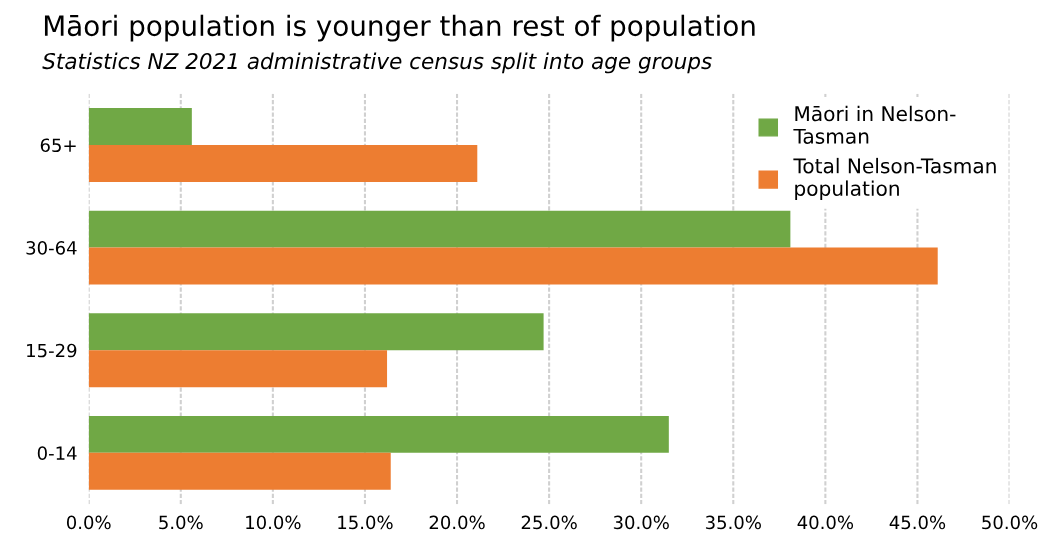  I want to click on y-tick-label: 65+, so click(58, 145).